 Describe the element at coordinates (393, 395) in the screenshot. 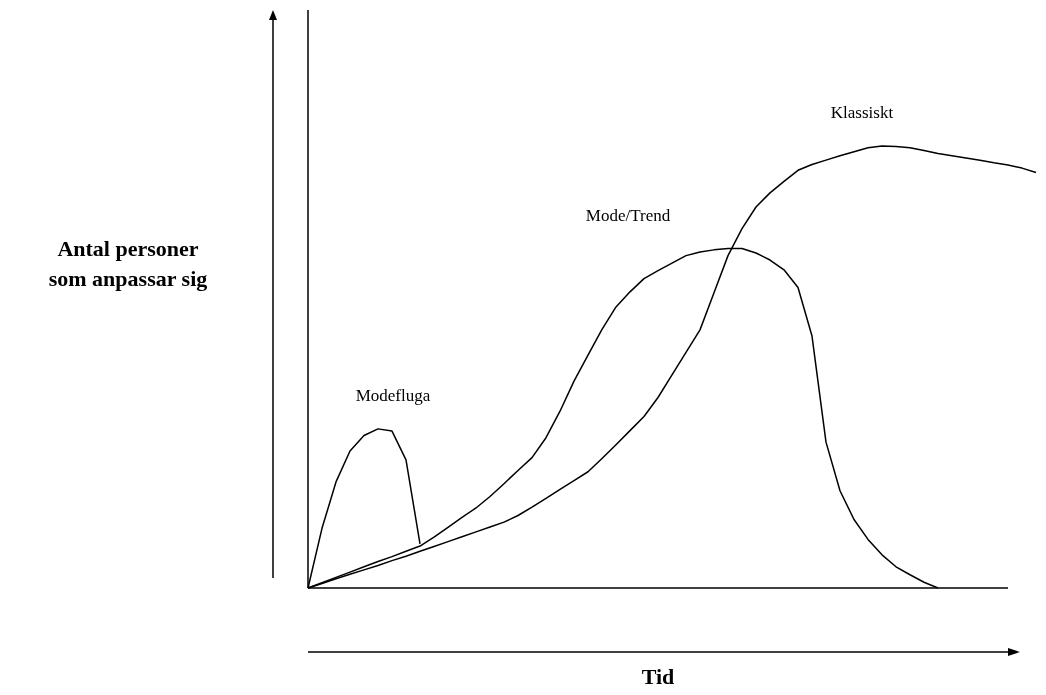

I see `series-label: Modefluga` at that location.